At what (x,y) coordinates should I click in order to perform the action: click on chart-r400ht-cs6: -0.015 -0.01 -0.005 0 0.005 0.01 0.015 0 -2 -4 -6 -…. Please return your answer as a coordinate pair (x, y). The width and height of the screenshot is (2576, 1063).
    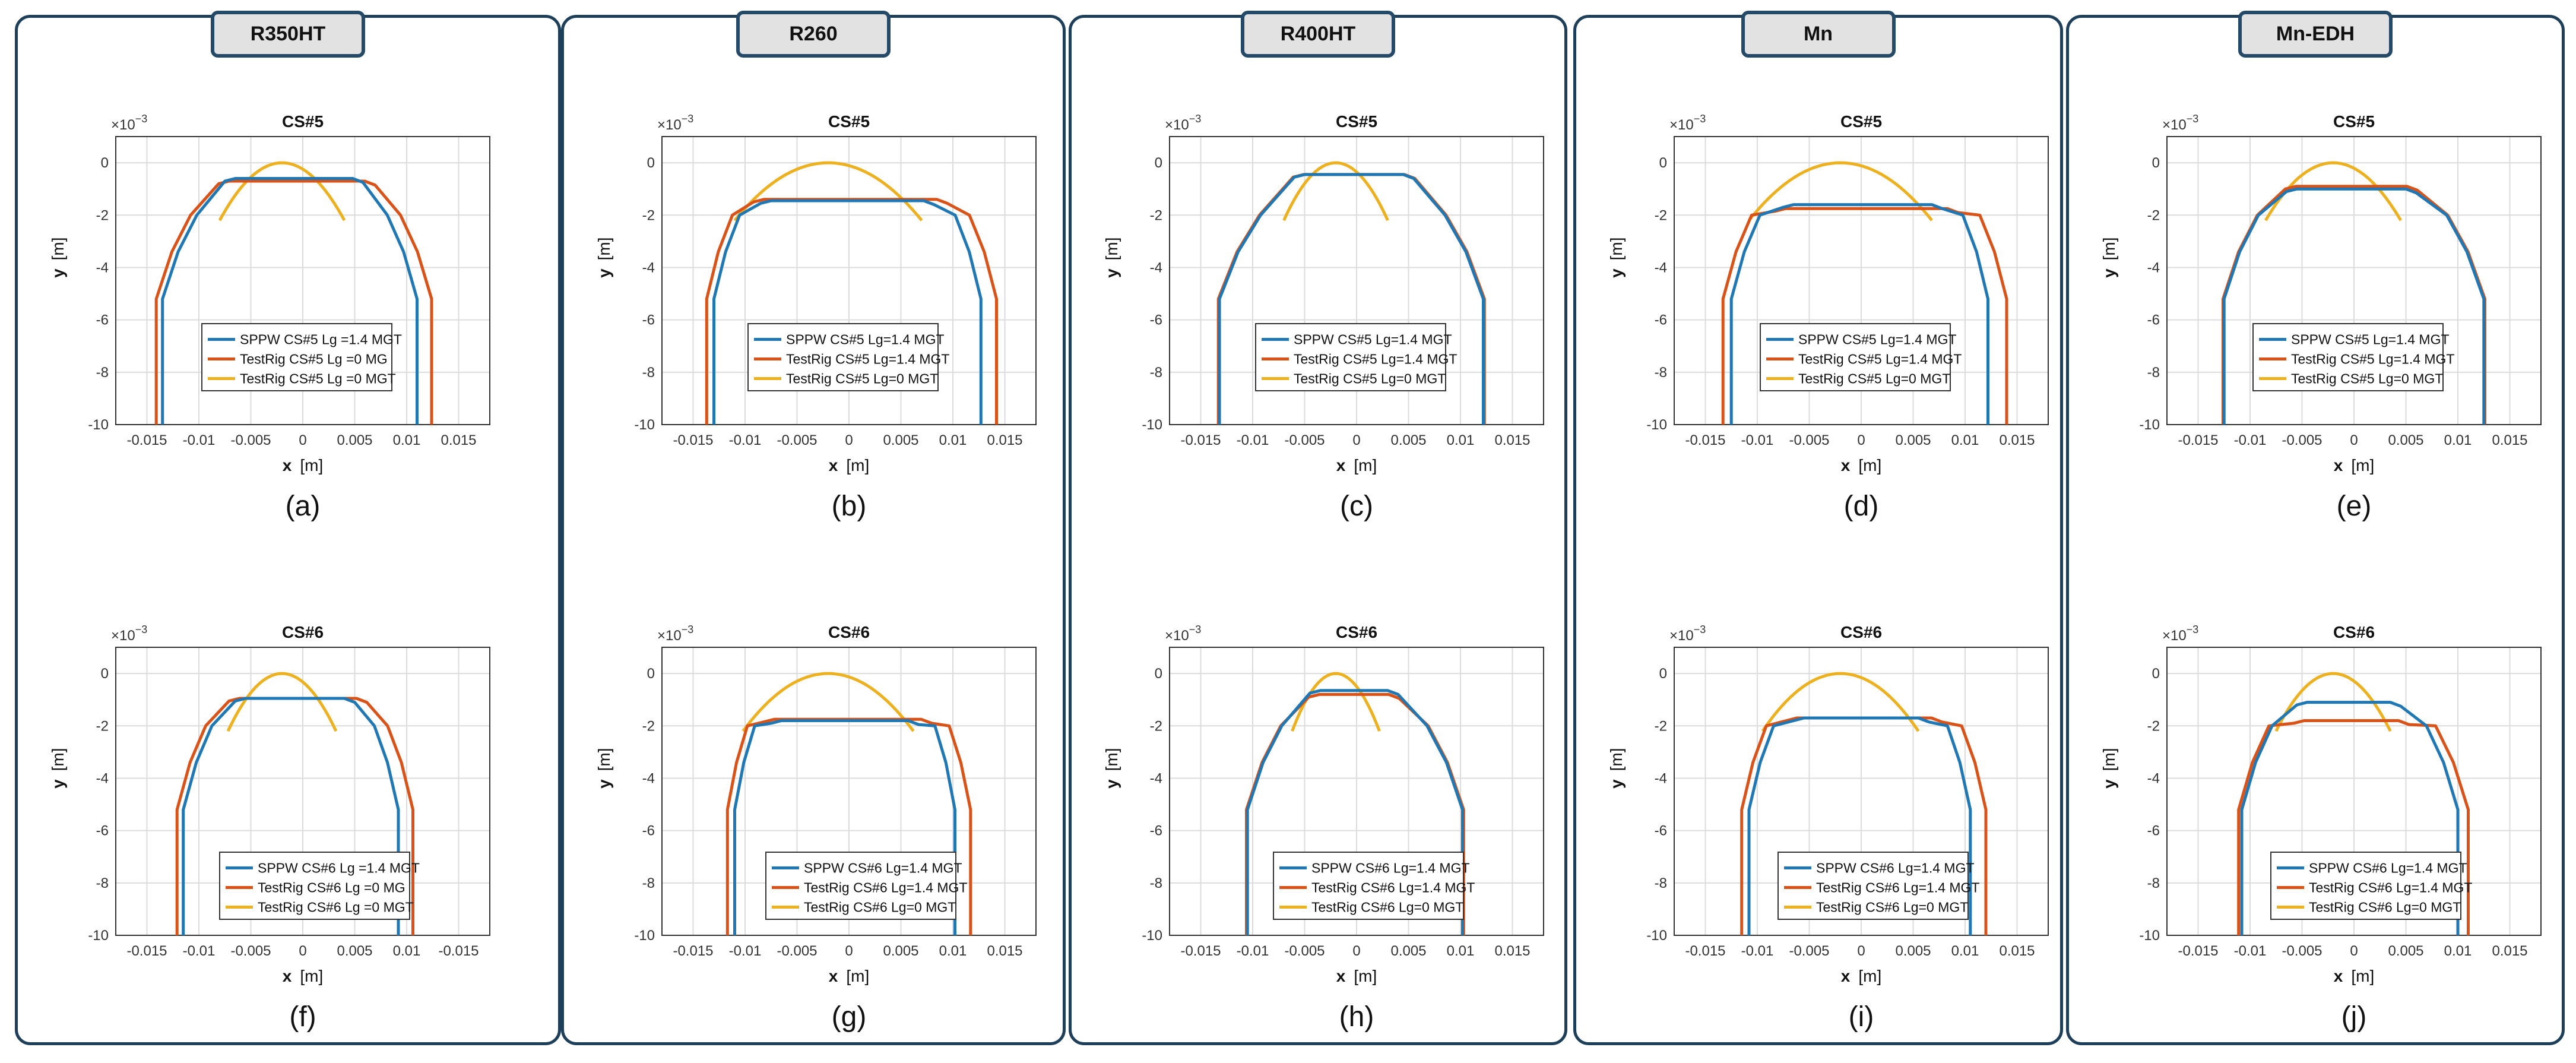
    Looking at the image, I should click on (1323, 804).